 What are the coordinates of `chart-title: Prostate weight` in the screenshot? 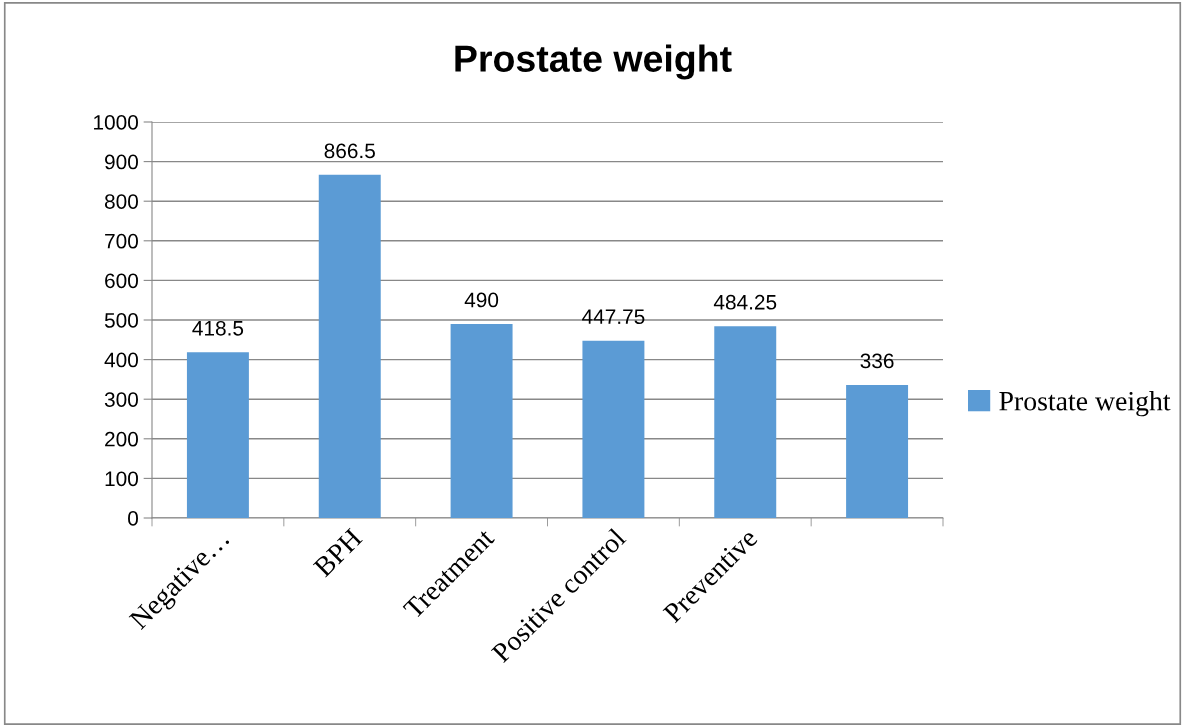 It's located at (593, 62).